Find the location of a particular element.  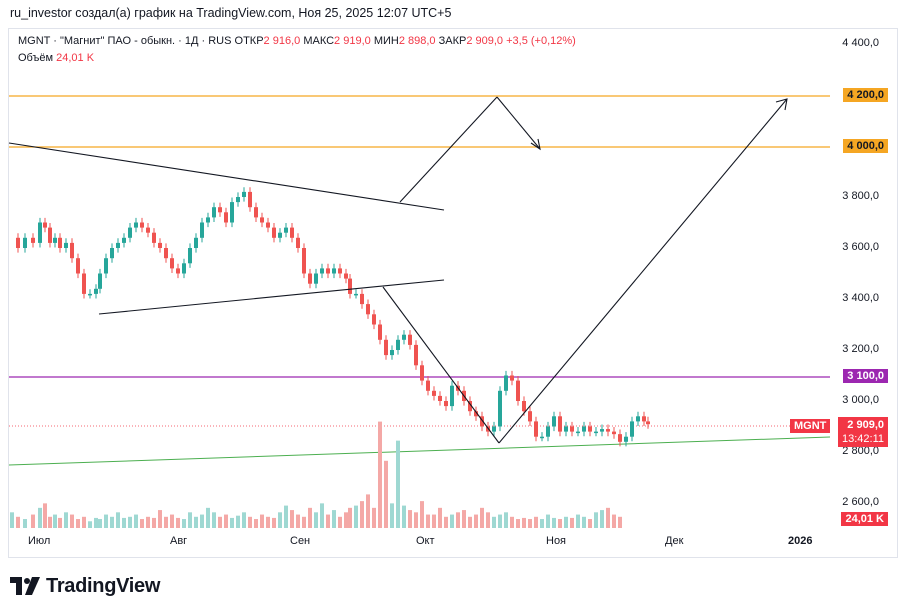

y-tick-2800: 2 800,0 is located at coordinates (860, 451).